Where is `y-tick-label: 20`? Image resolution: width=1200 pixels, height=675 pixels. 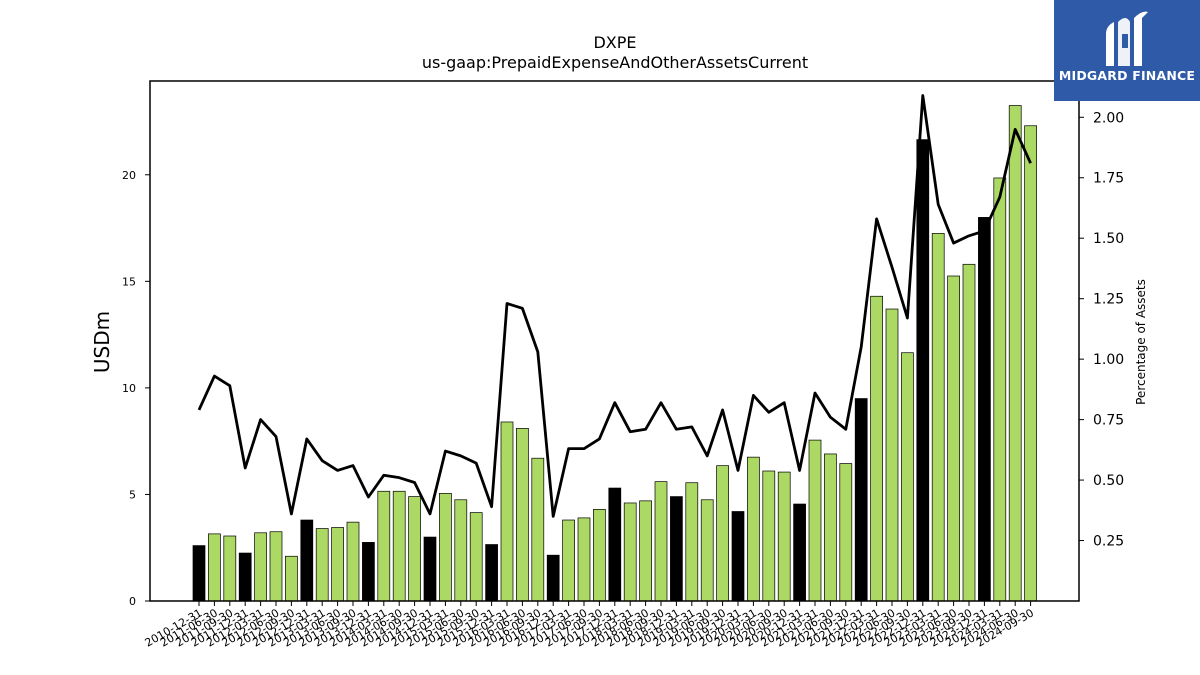 y-tick-label: 20 is located at coordinates (129, 175).